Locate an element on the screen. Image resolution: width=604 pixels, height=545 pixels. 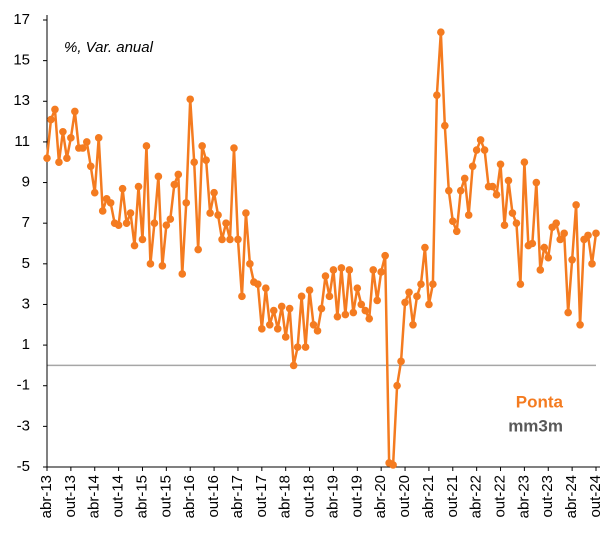
x-tick-label: abr-23 is located at coordinates (523, 496).